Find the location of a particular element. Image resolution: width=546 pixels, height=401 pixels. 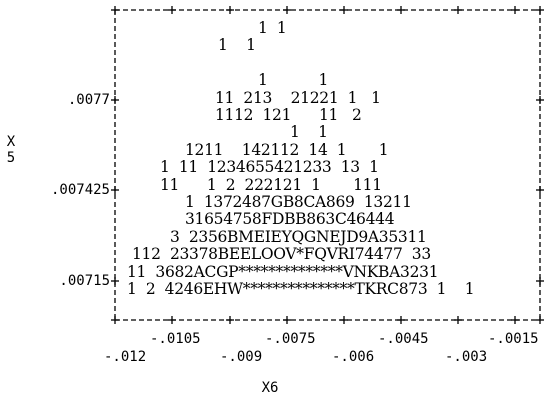

density-row: 112 23378BEELOOV*FQVRI74477 33 is located at coordinates (281, 254).